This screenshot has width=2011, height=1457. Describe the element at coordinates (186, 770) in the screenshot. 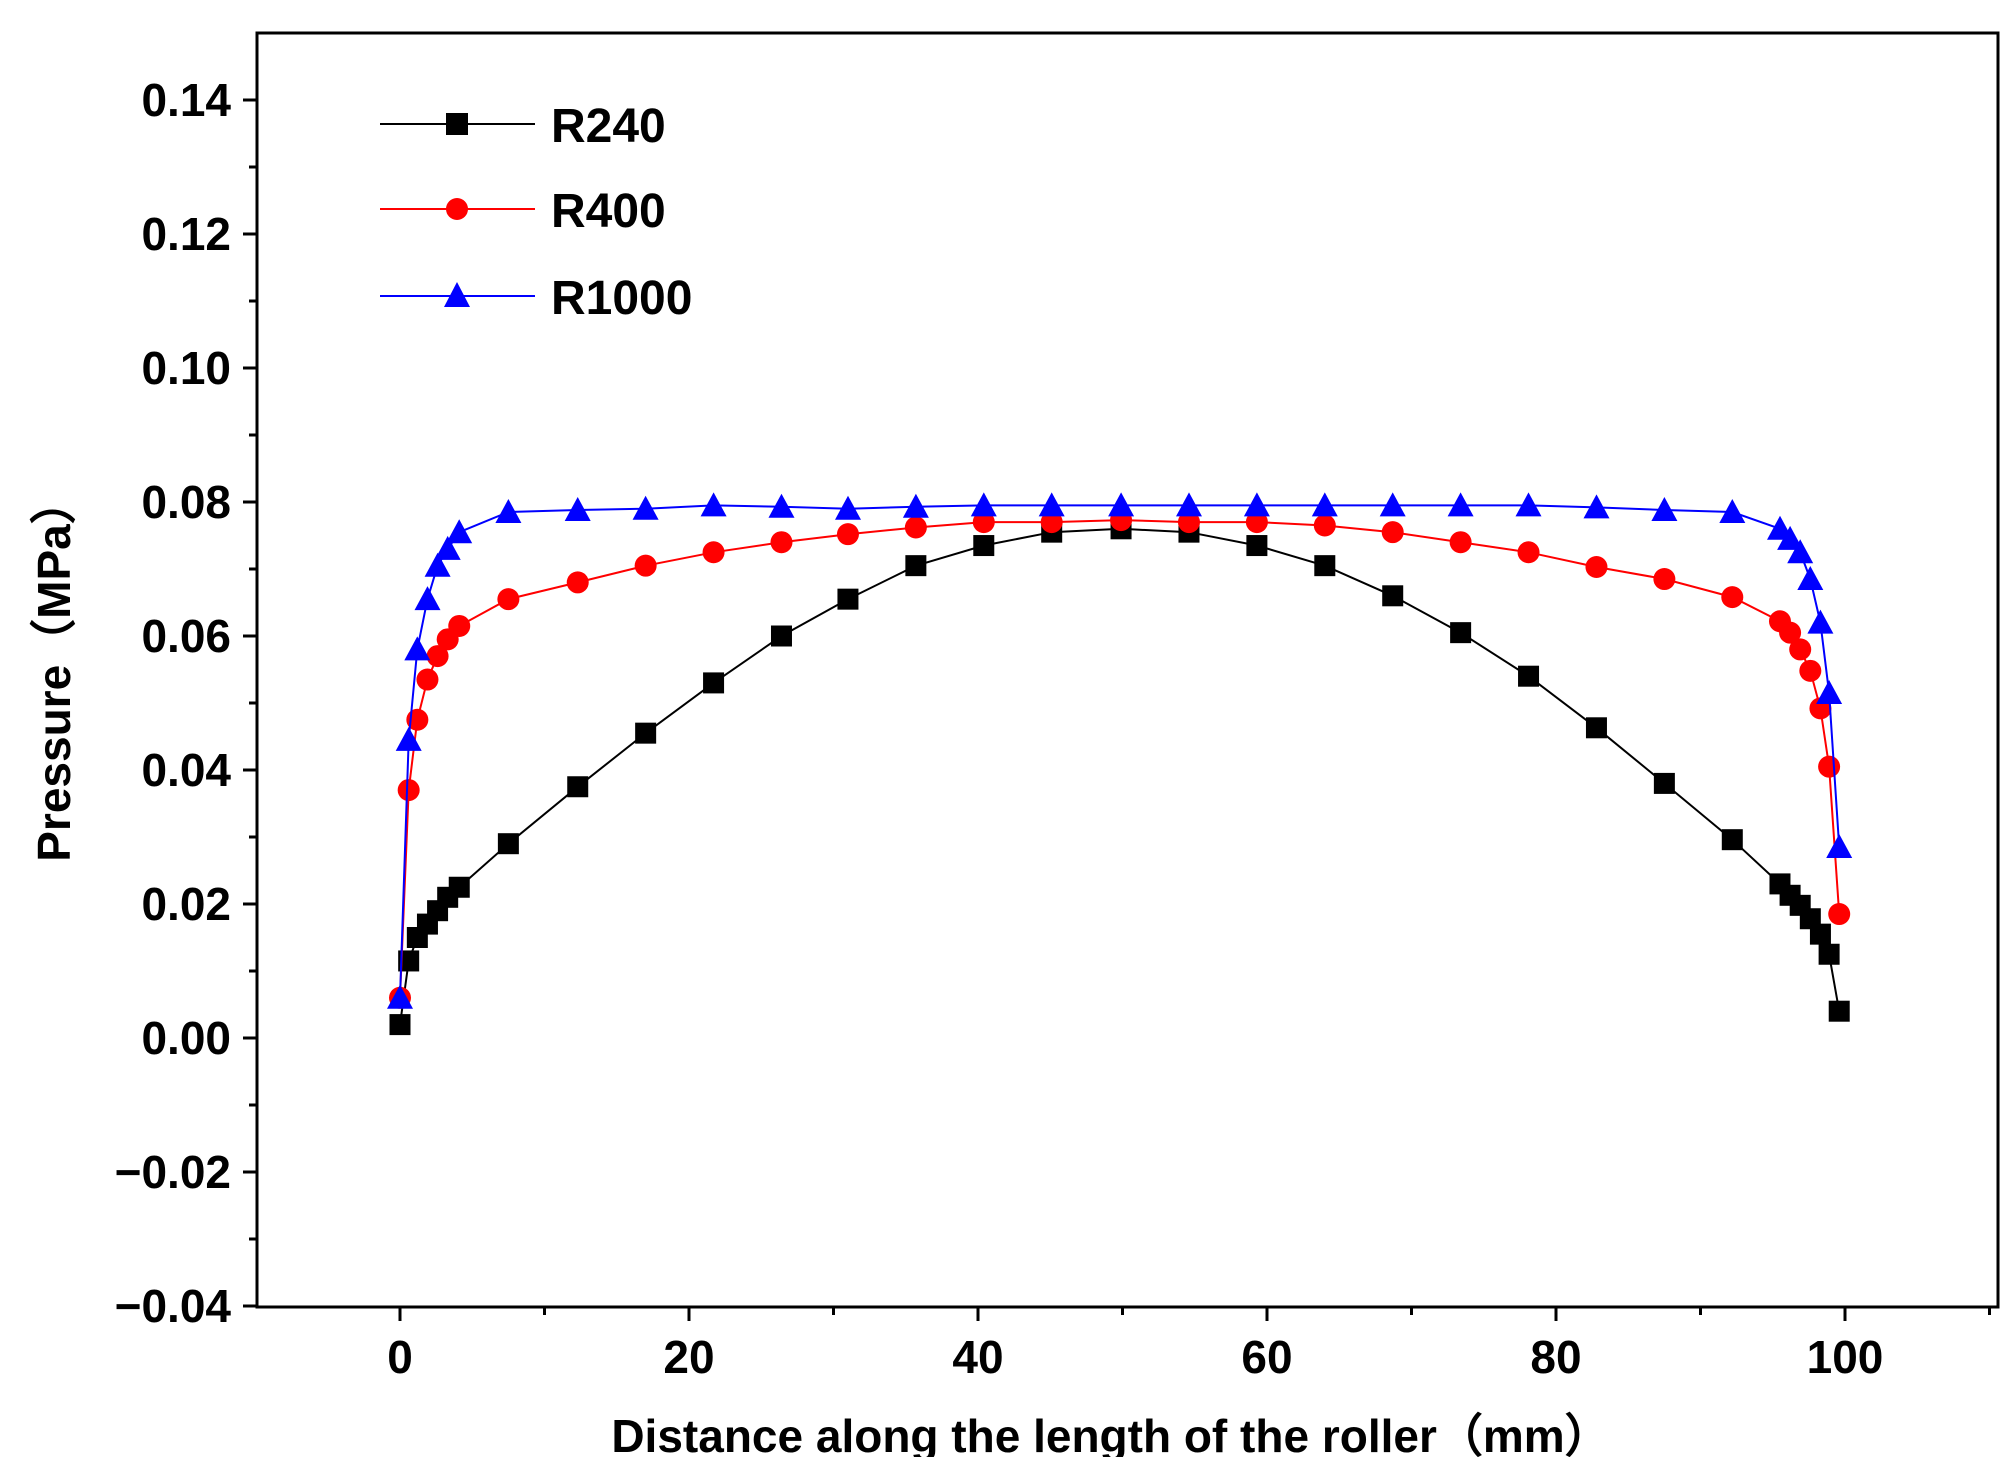

I see `y-tick-label-0-04: 0.04` at that location.